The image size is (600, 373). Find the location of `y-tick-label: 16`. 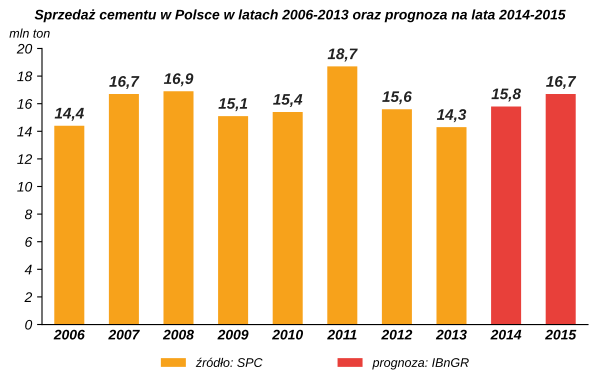

y-tick-label: 16 is located at coordinates (24, 104).